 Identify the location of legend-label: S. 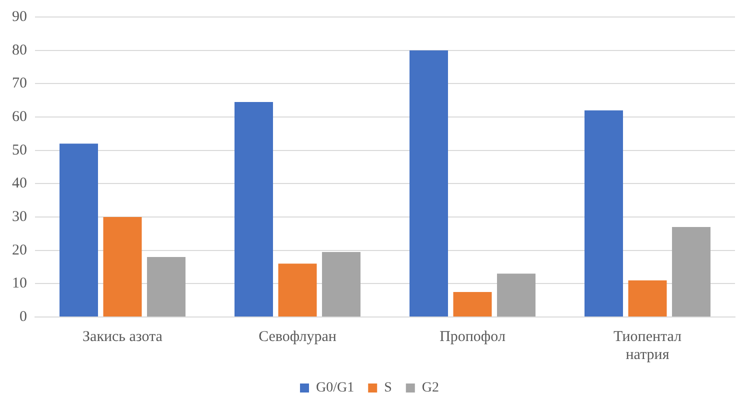
(388, 388).